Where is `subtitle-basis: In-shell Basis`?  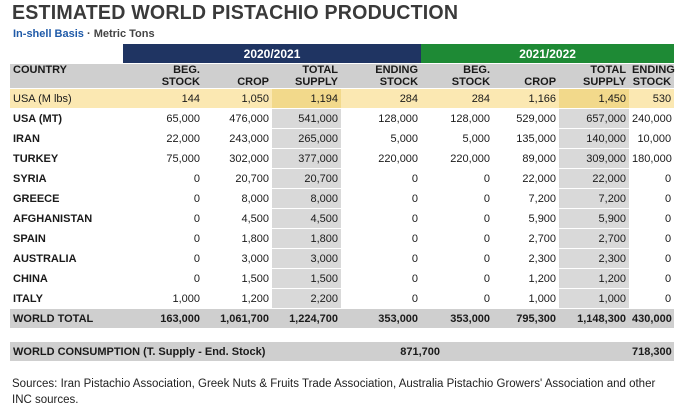
subtitle-basis: In-shell Basis is located at coordinates (48, 34).